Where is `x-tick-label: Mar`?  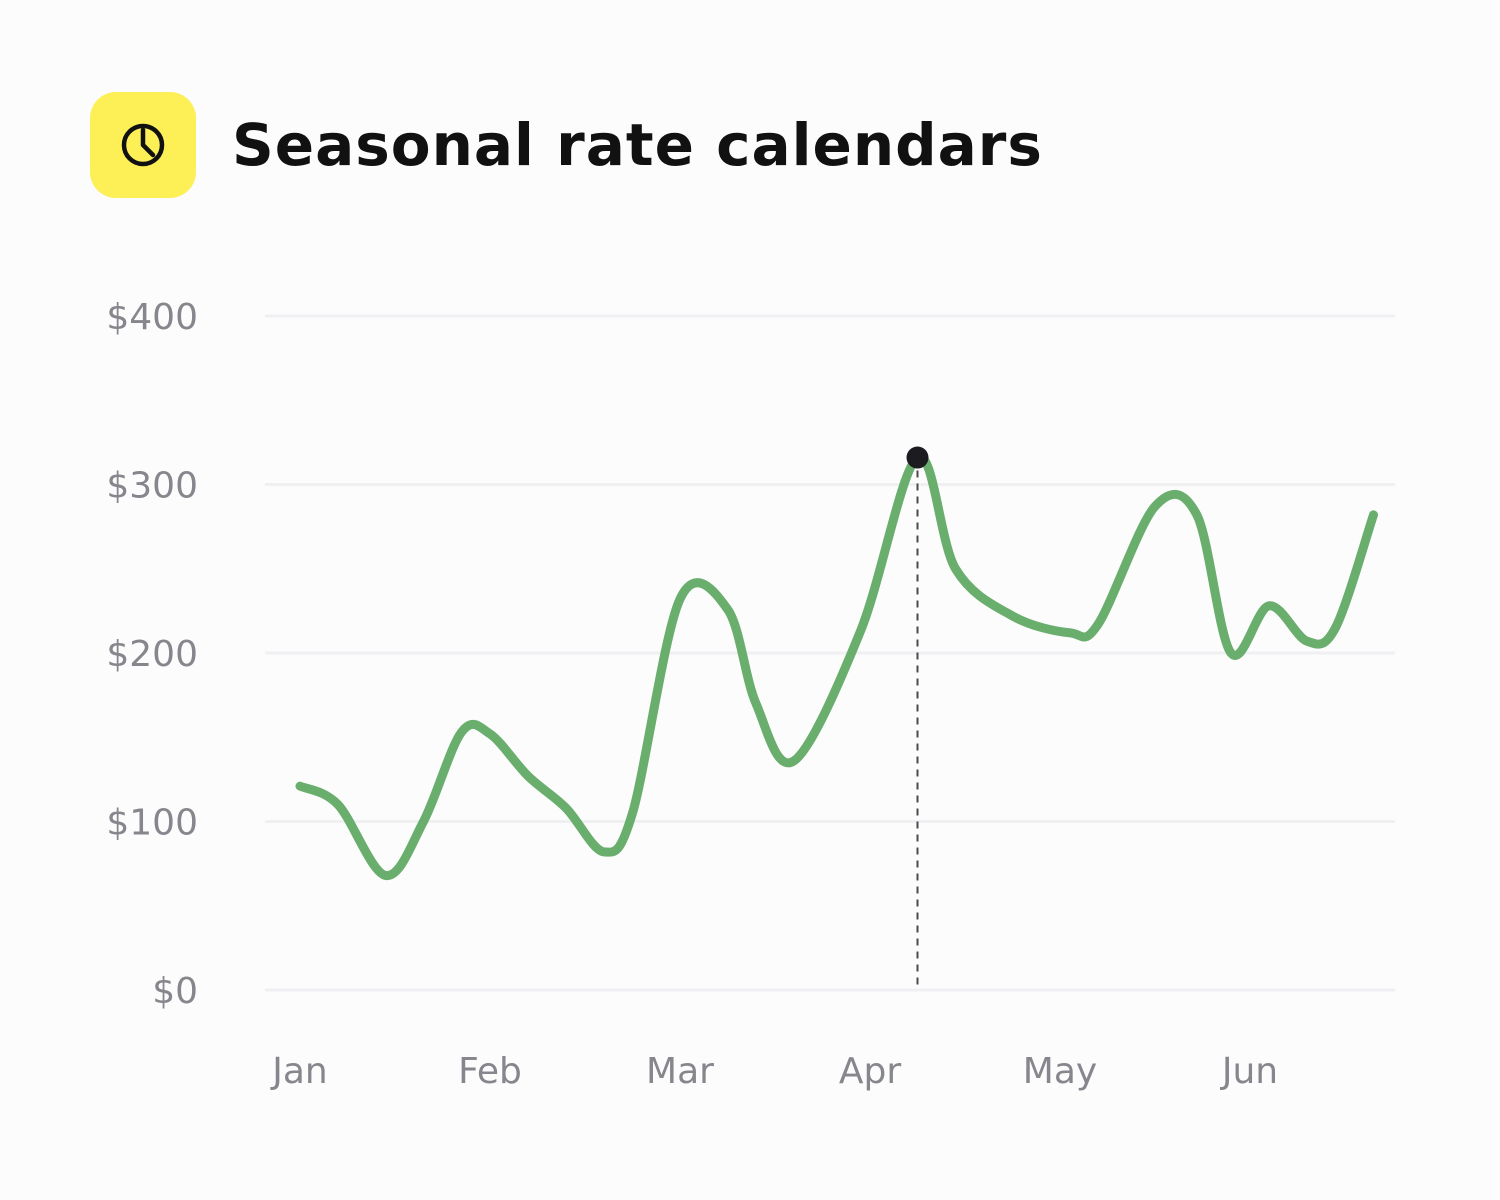 x-tick-label: Mar is located at coordinates (680, 1071).